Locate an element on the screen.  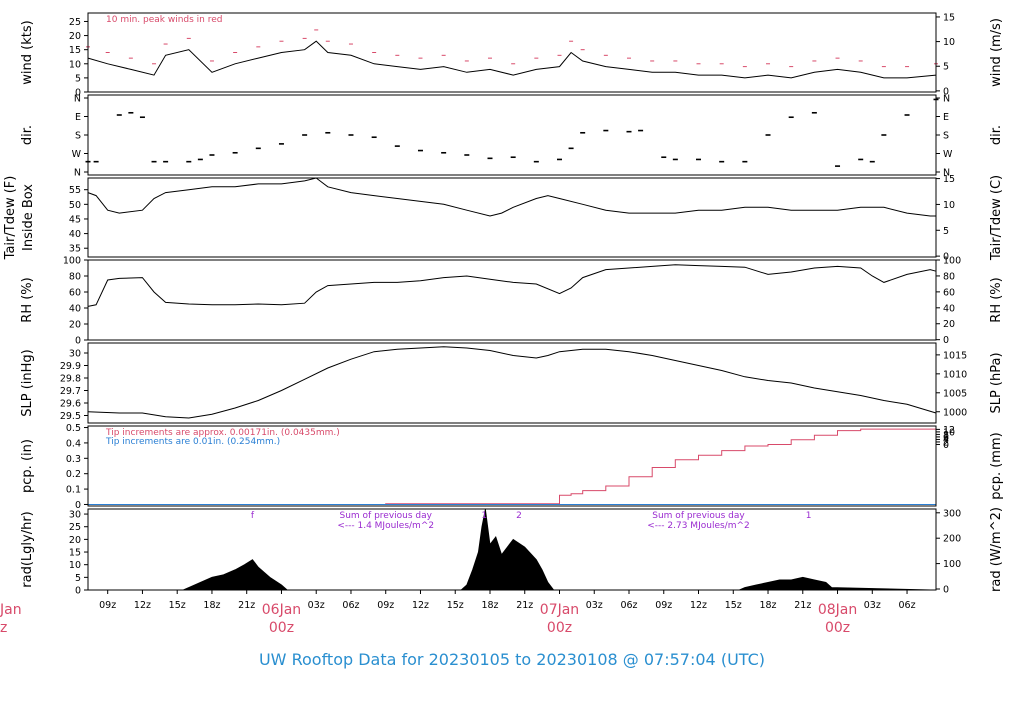
y-tick-label: 100 is located at coordinates (72, 261).